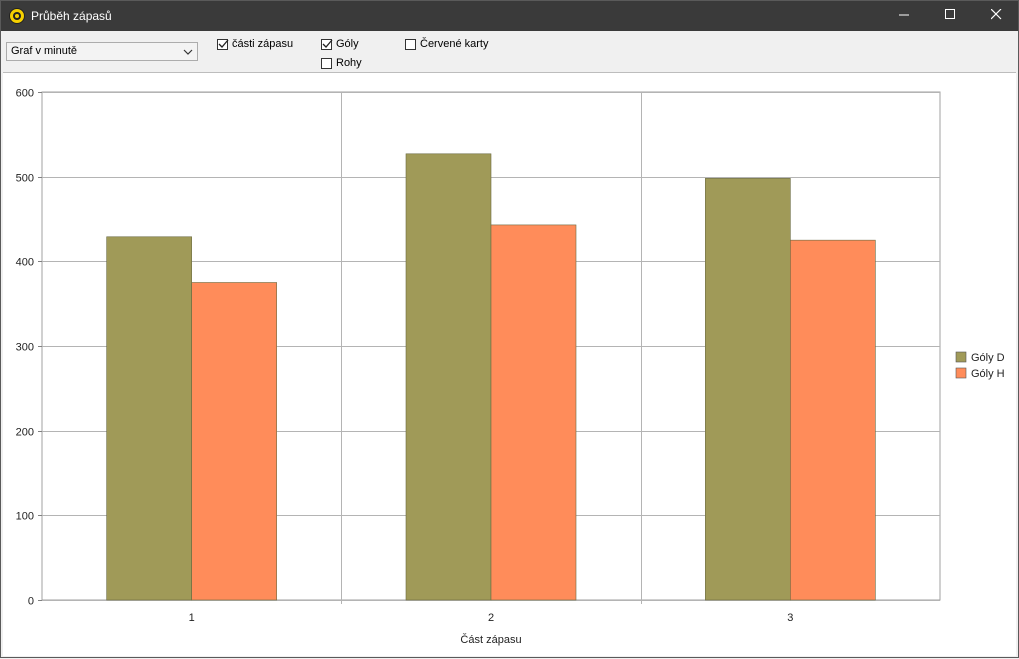  I want to click on y-tick-label: 200, so click(25, 433).